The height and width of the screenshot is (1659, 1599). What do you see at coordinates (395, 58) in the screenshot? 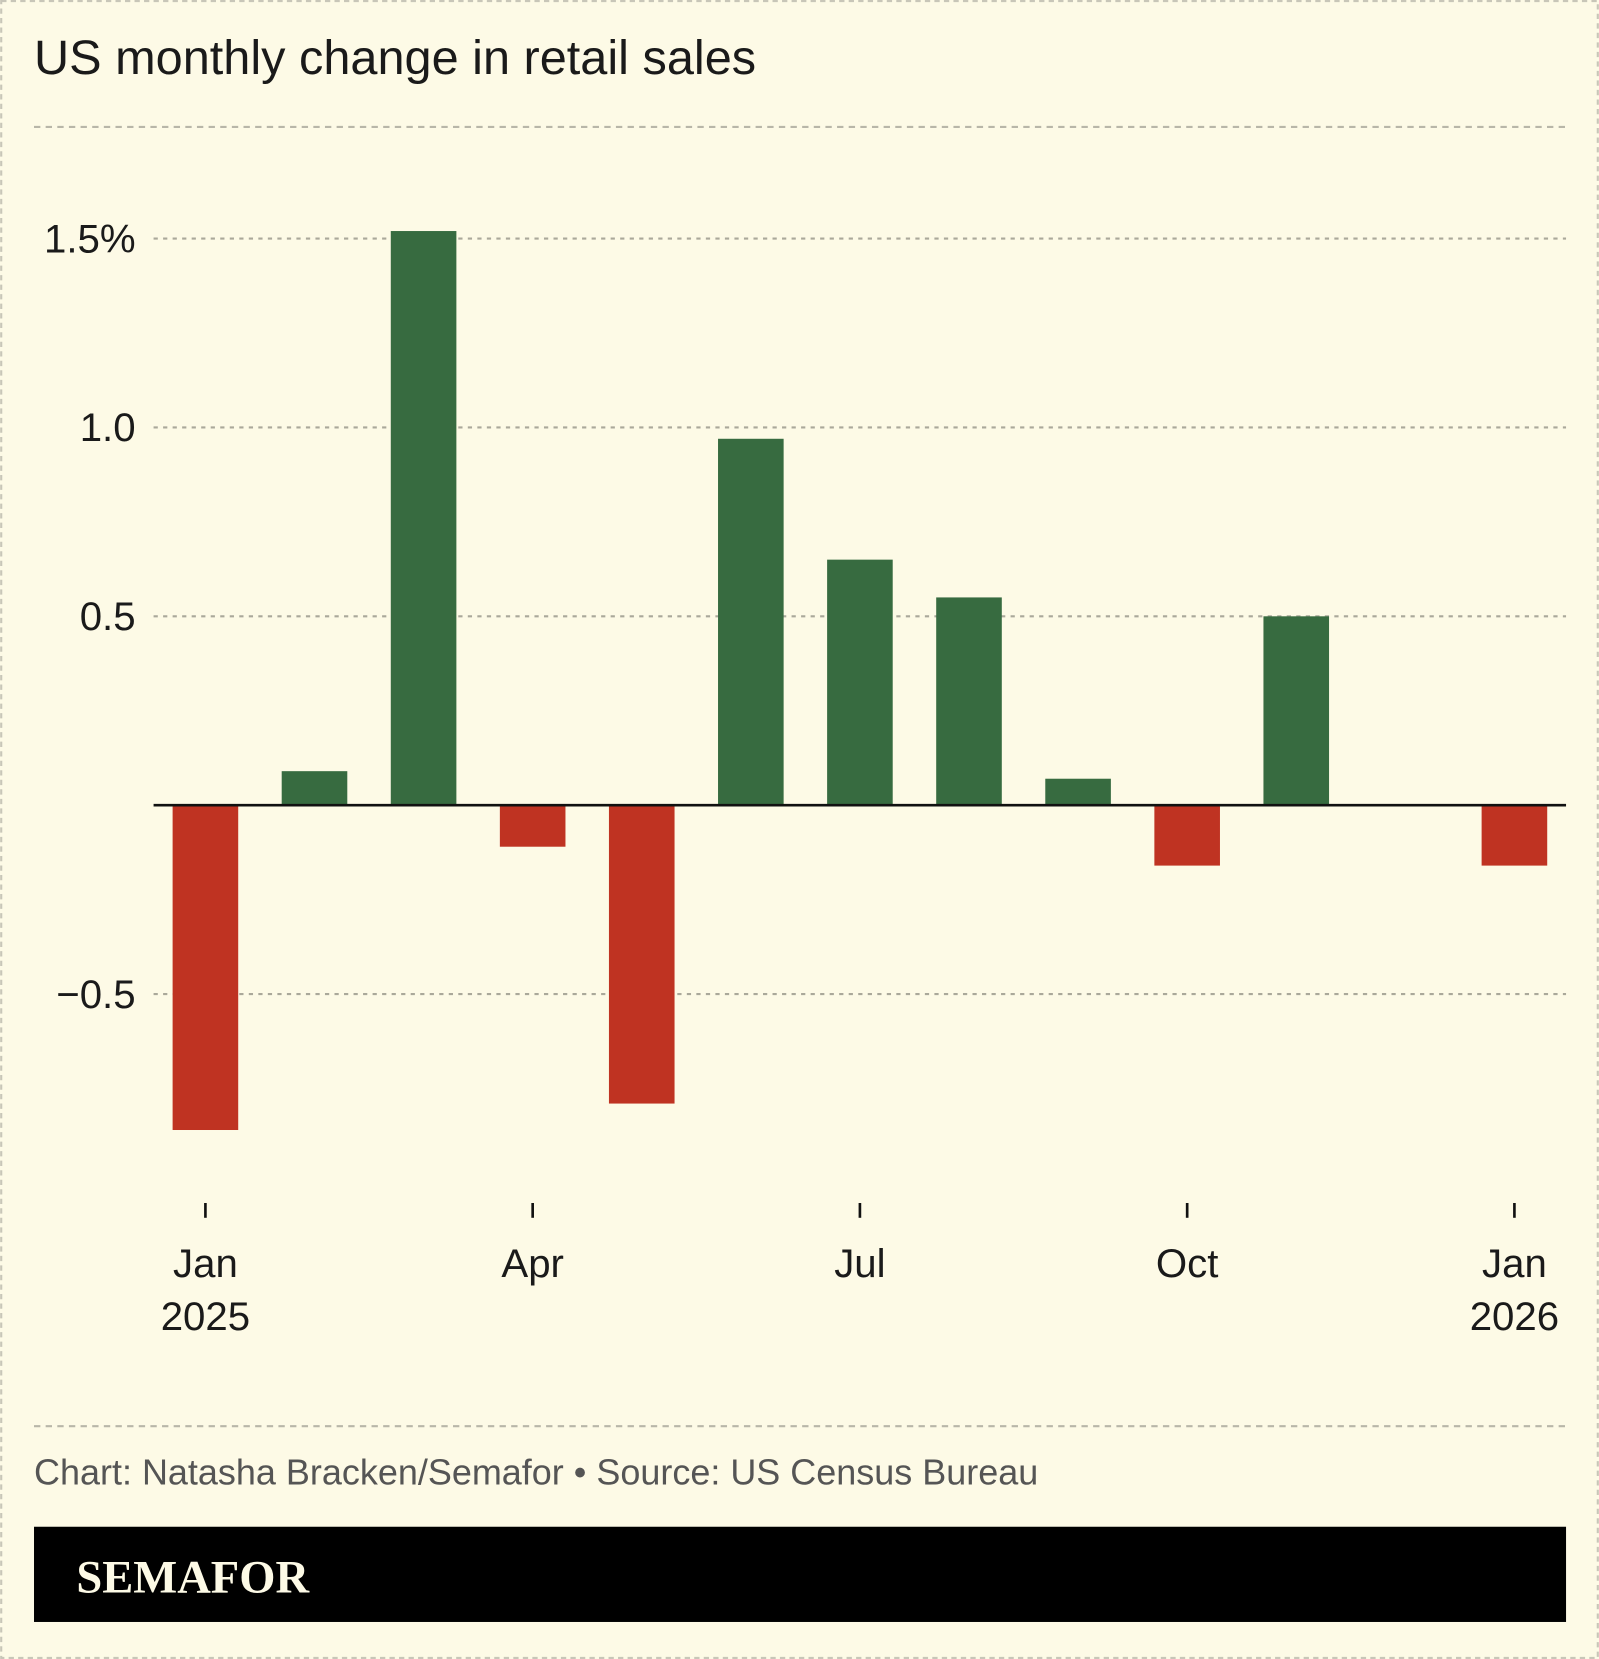
I see `chart-title: US monthly change in retail sales` at bounding box center [395, 58].